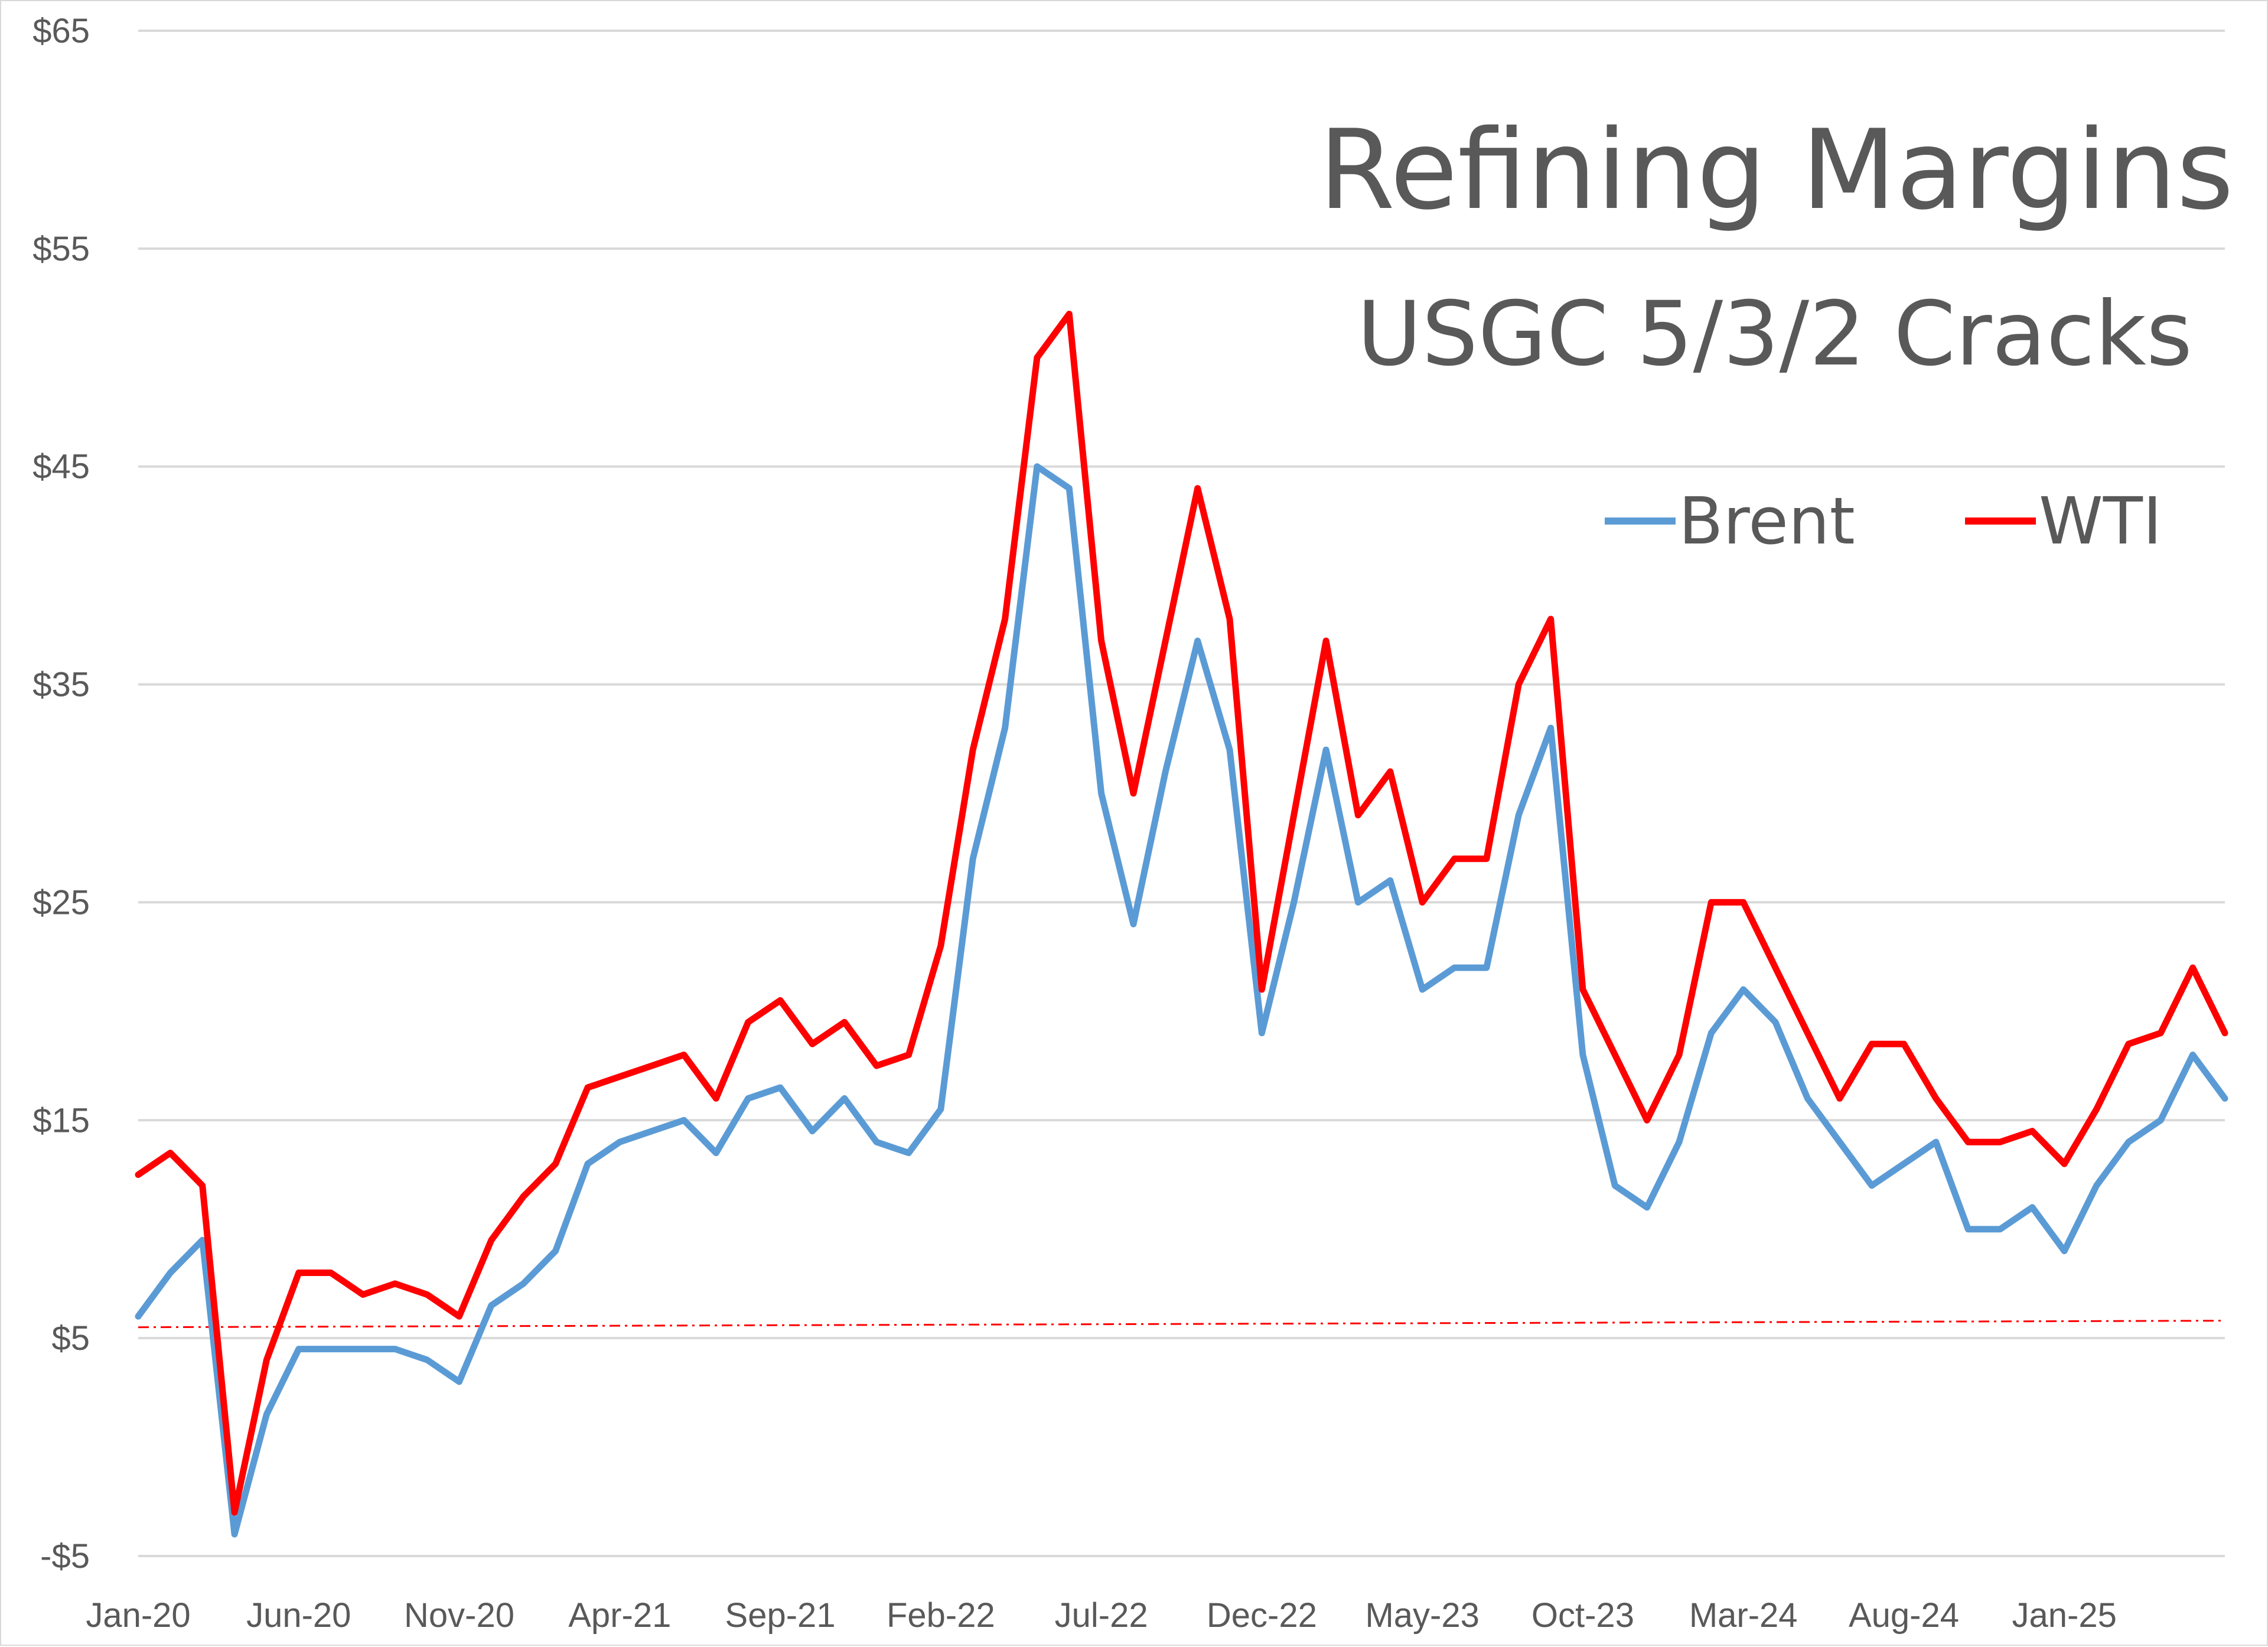 The width and height of the screenshot is (2268, 1647). Describe the element at coordinates (61, 685) in the screenshot. I see `y-tick-label: $35` at that location.